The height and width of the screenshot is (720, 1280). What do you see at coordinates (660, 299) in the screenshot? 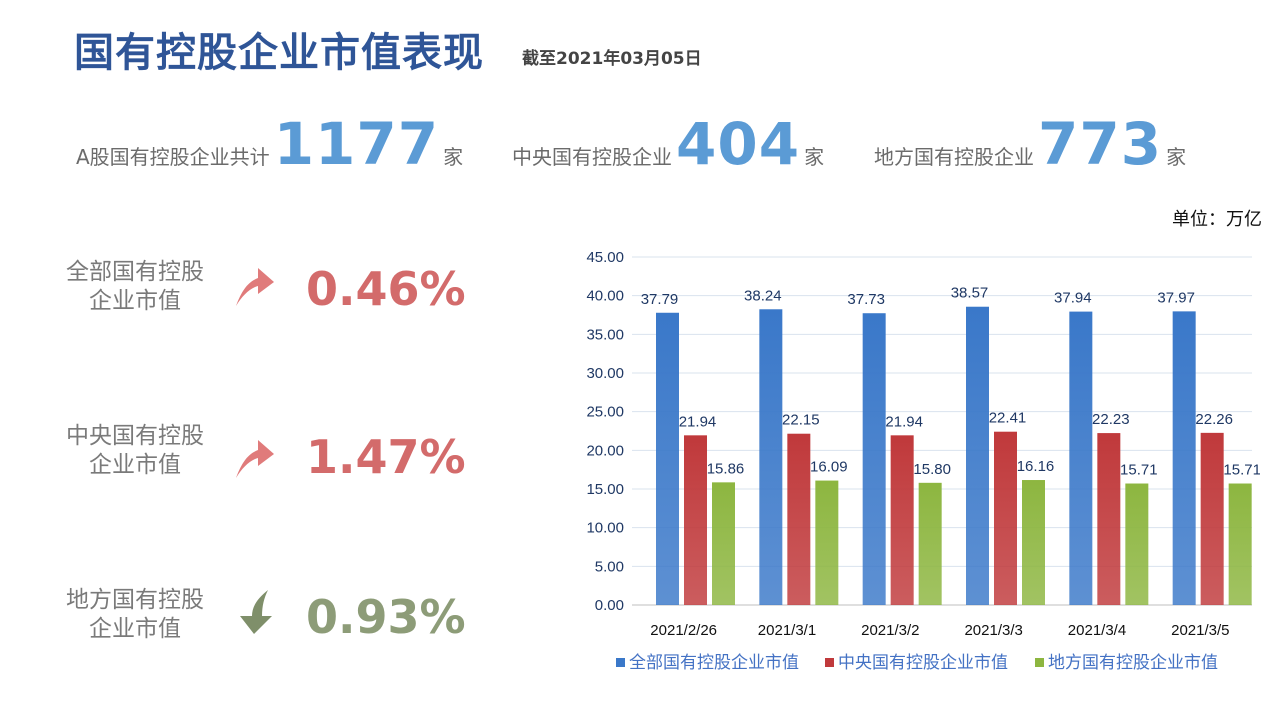
I see `data-label: 37.79` at bounding box center [660, 299].